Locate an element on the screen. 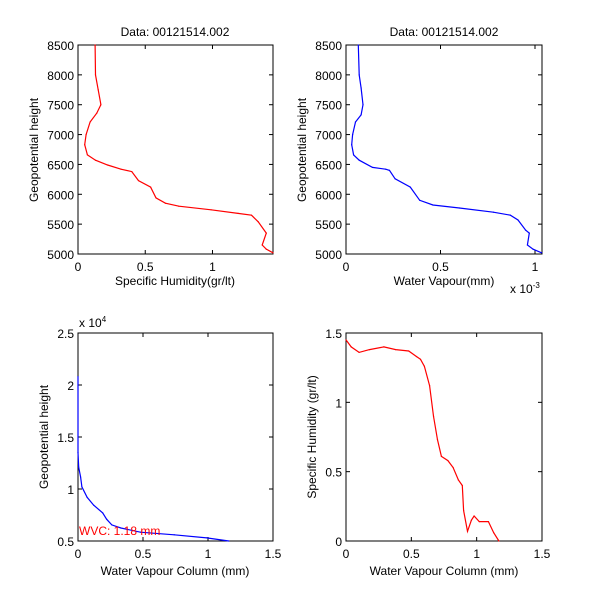 The width and height of the screenshot is (600, 610). y-axis-exponent: x 104 is located at coordinates (93, 322).